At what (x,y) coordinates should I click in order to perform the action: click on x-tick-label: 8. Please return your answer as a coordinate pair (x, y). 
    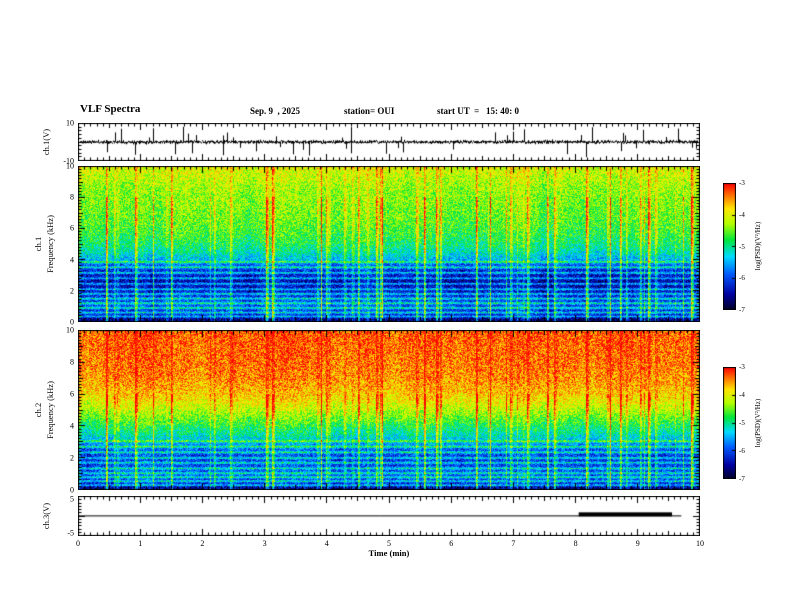
    Looking at the image, I should click on (575, 543).